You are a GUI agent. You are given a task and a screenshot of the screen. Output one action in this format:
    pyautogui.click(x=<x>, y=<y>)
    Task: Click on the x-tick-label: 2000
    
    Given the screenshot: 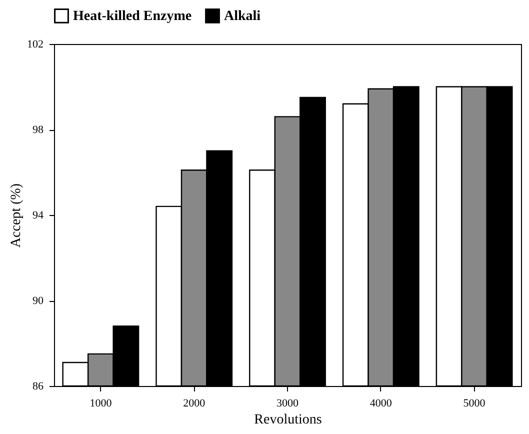 What is the action you would take?
    pyautogui.click(x=194, y=404)
    